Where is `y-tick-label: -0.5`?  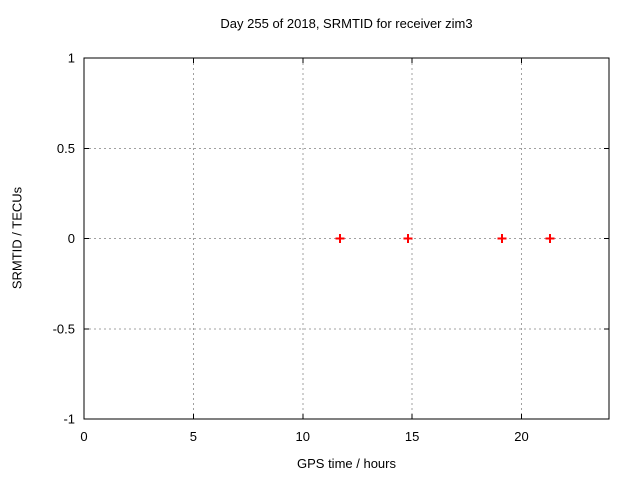
y-tick-label: -0.5 is located at coordinates (64, 328).